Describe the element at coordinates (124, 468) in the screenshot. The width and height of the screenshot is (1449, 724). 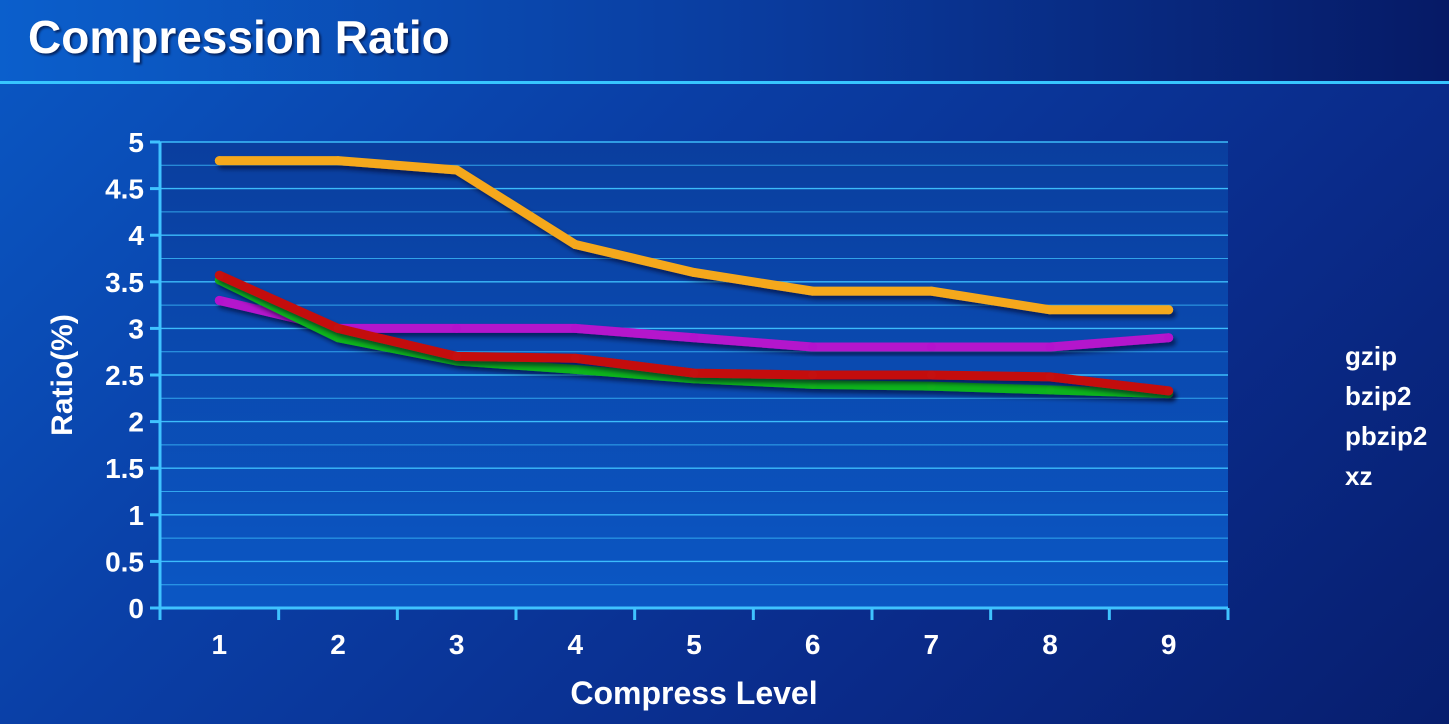
I see `y-tick-label: 1.5` at that location.